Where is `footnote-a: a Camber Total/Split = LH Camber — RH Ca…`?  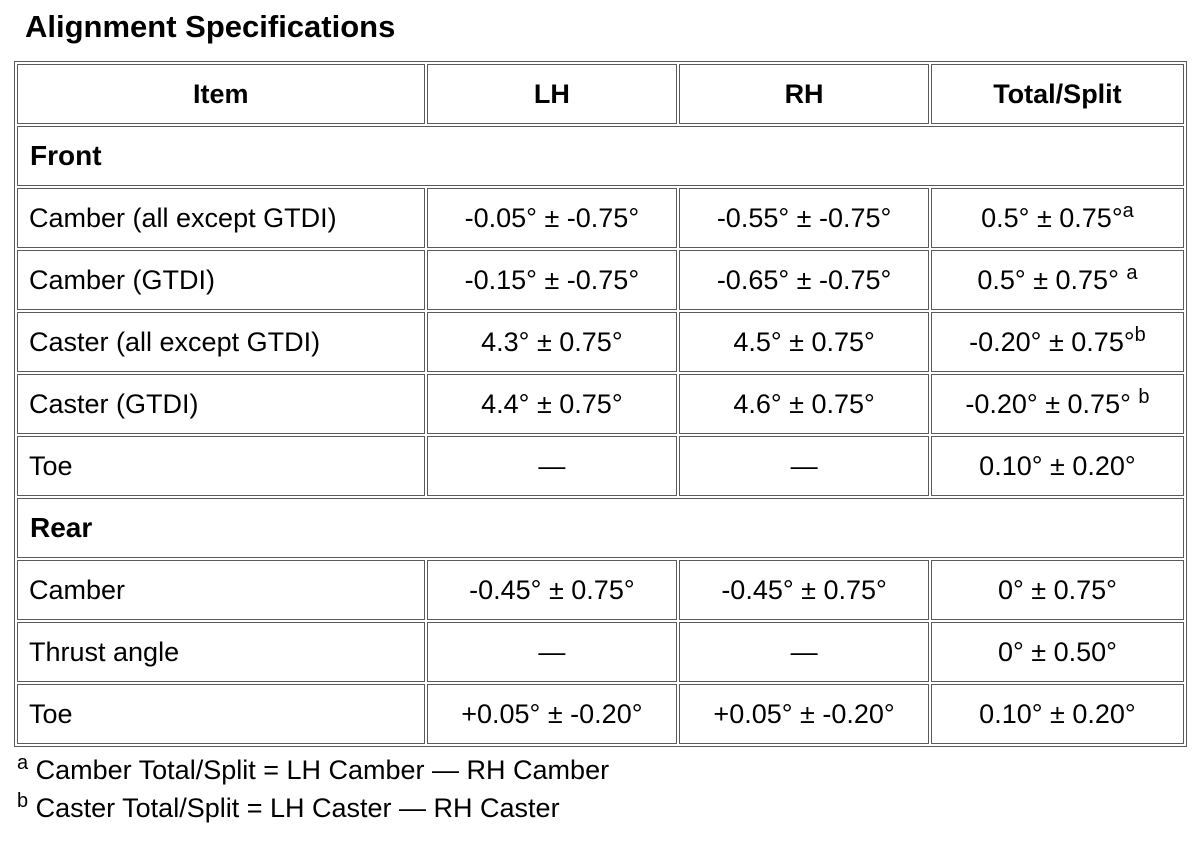 footnote-a: a Camber Total/Split = LH Camber — RH Ca… is located at coordinates (602, 770).